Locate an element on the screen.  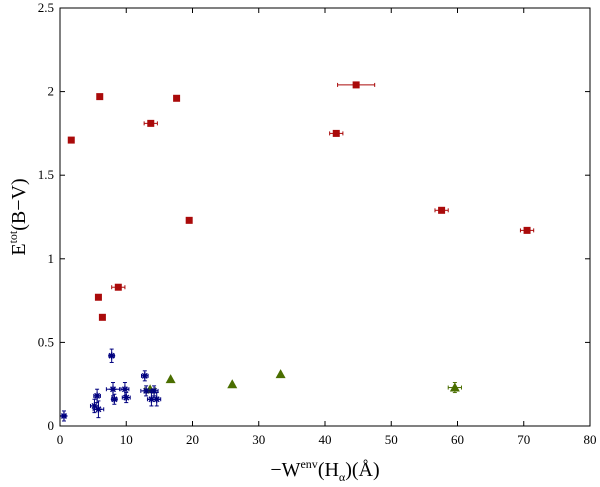
y-tick-label: 2 is located at coordinates (51, 91).